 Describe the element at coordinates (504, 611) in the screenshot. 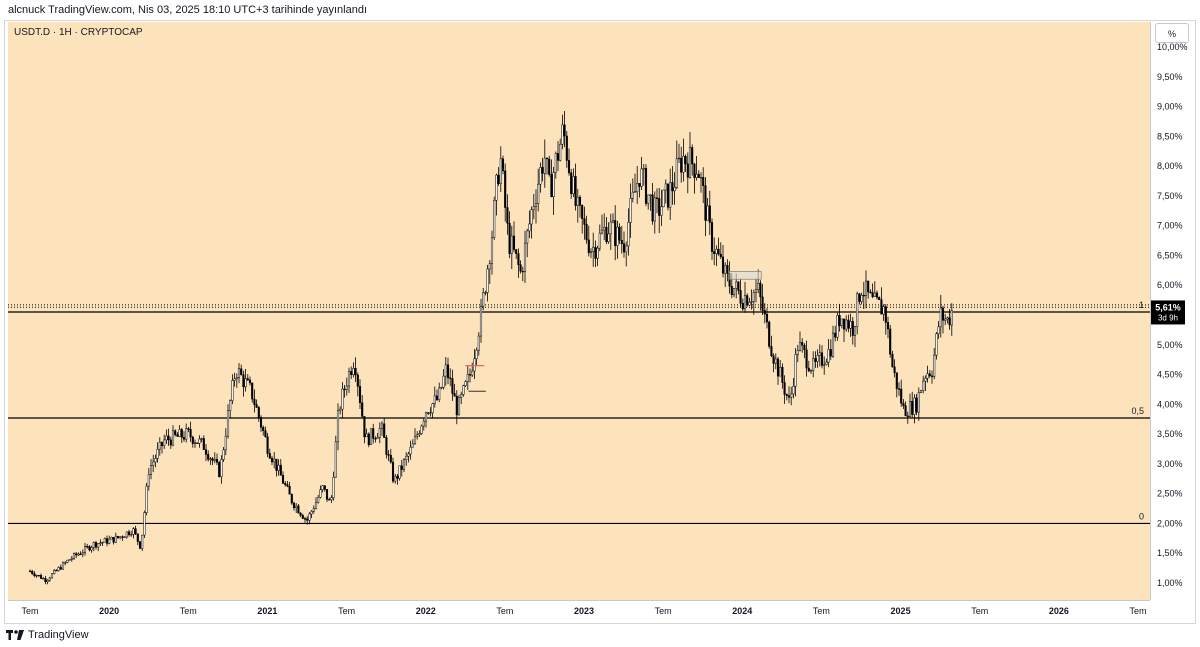

I see `x-tick-6: Tem` at that location.